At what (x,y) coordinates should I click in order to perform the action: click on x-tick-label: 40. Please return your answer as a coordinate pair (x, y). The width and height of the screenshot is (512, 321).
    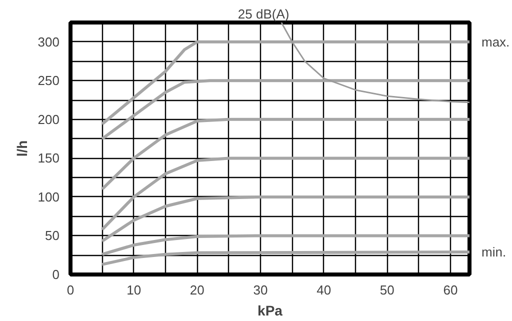
    Looking at the image, I should click on (324, 290).